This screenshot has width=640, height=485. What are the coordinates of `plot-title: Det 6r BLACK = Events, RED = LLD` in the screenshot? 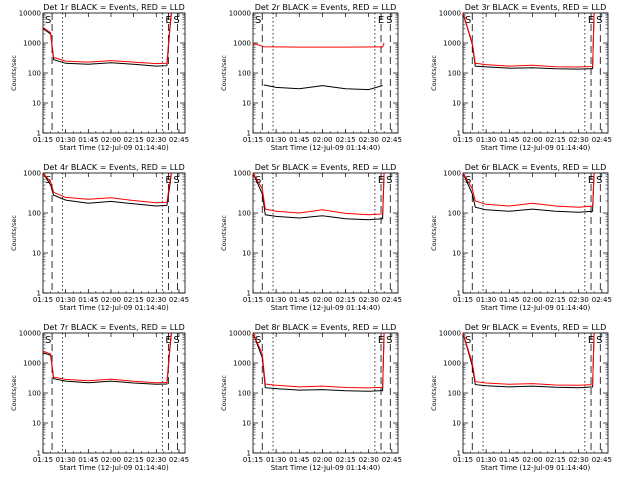 It's located at (536, 167).